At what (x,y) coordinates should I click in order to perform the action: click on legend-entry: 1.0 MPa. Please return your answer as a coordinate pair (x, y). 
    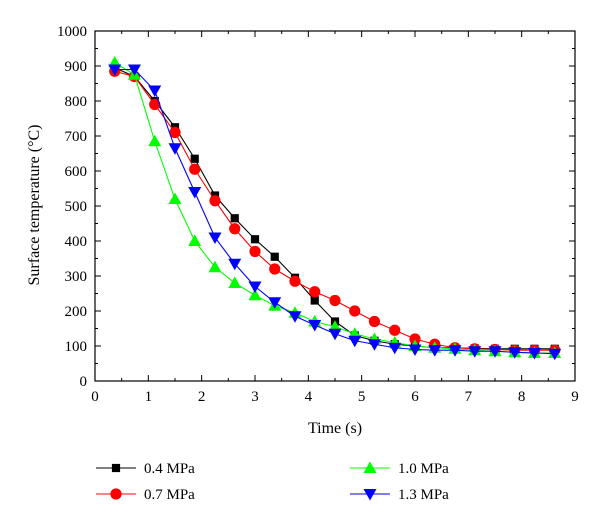
    Looking at the image, I should click on (399, 469).